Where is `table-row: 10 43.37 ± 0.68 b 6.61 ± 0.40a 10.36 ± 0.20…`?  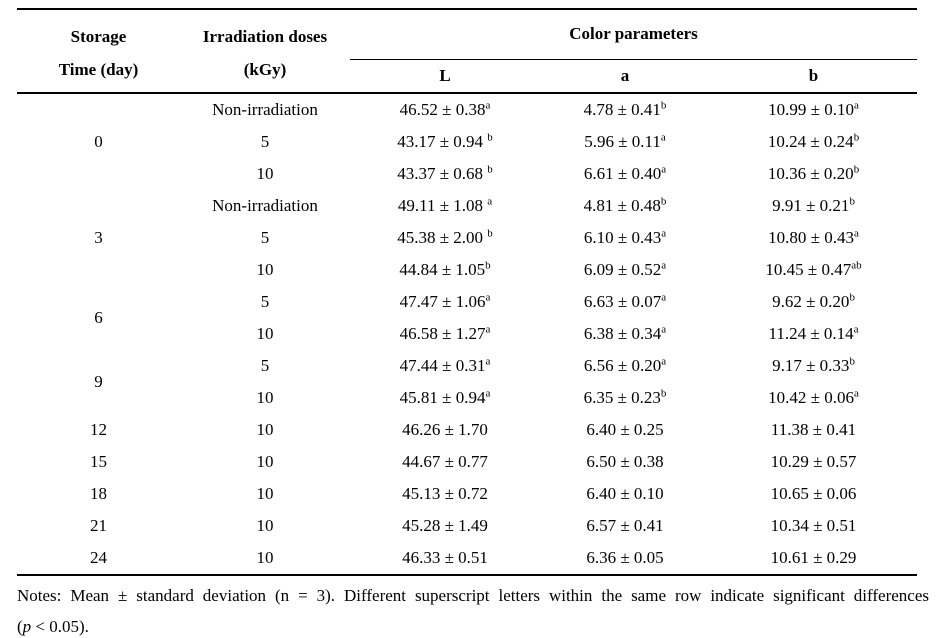 table-row: 10 43.37 ± 0.68 b 6.61 ± 0.40a 10.36 ± 0.20… is located at coordinates (467, 174).